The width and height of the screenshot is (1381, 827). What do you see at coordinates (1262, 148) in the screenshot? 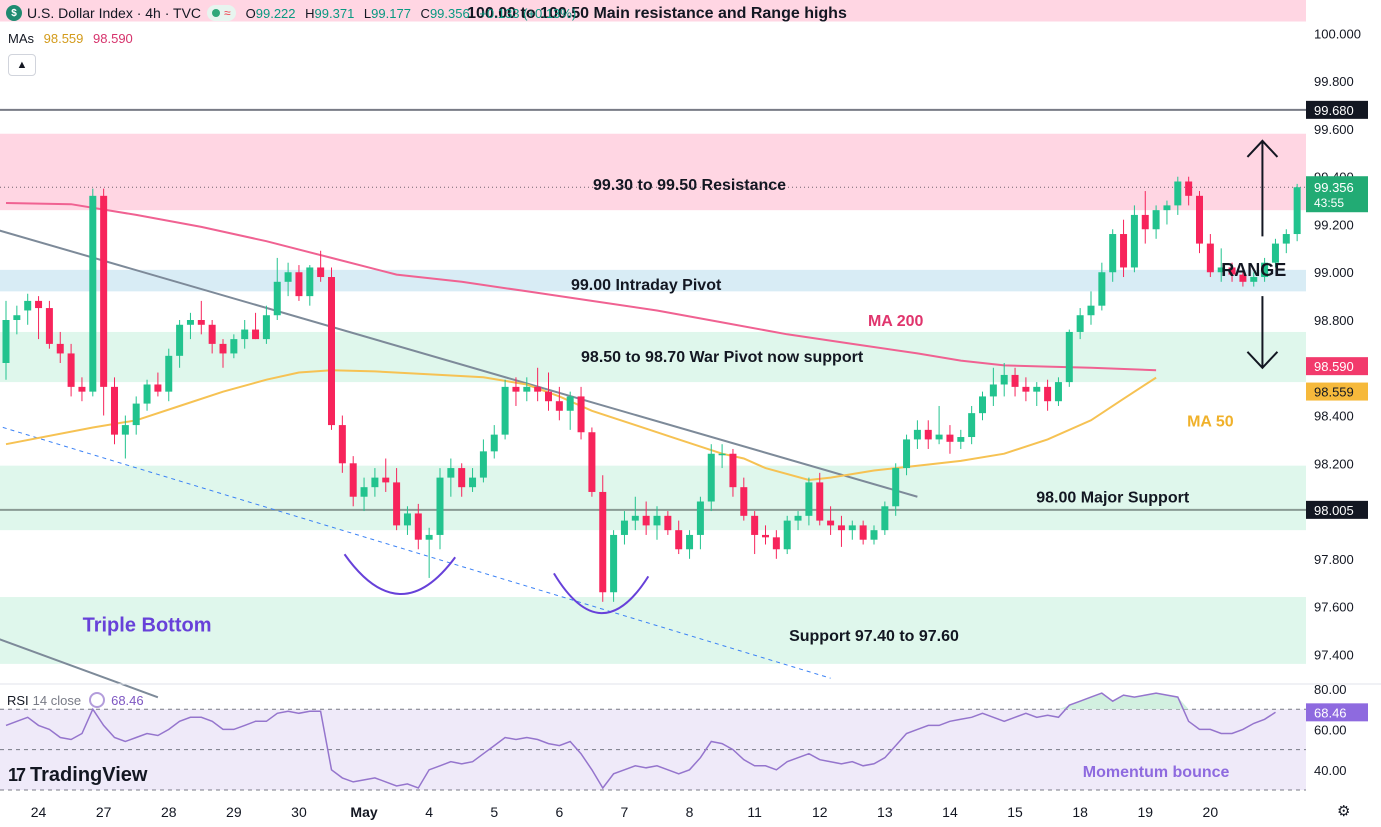
I see `range-arrow-up-head` at bounding box center [1262, 148].